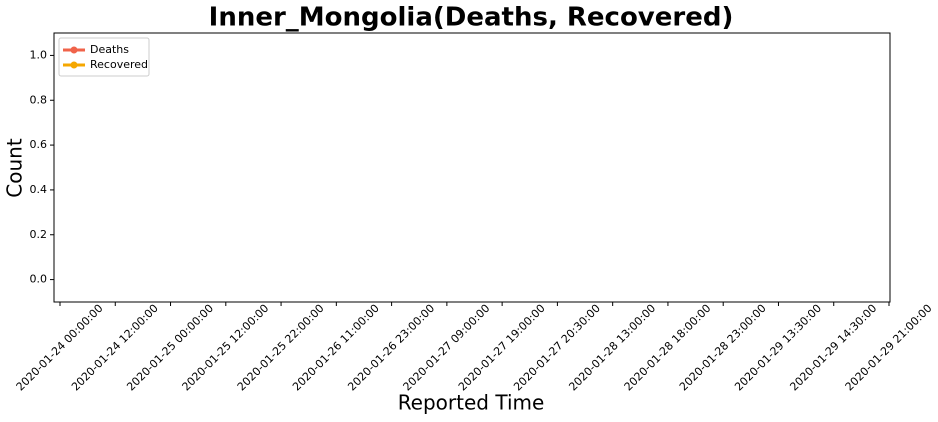 This screenshot has width=938, height=422. What do you see at coordinates (119, 64) in the screenshot?
I see `legend-label: Recovered` at bounding box center [119, 64].